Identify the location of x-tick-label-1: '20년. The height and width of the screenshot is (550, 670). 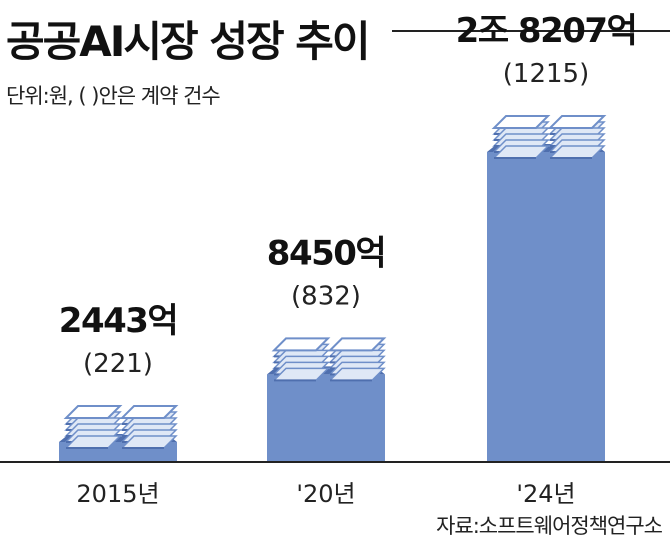
(325, 494).